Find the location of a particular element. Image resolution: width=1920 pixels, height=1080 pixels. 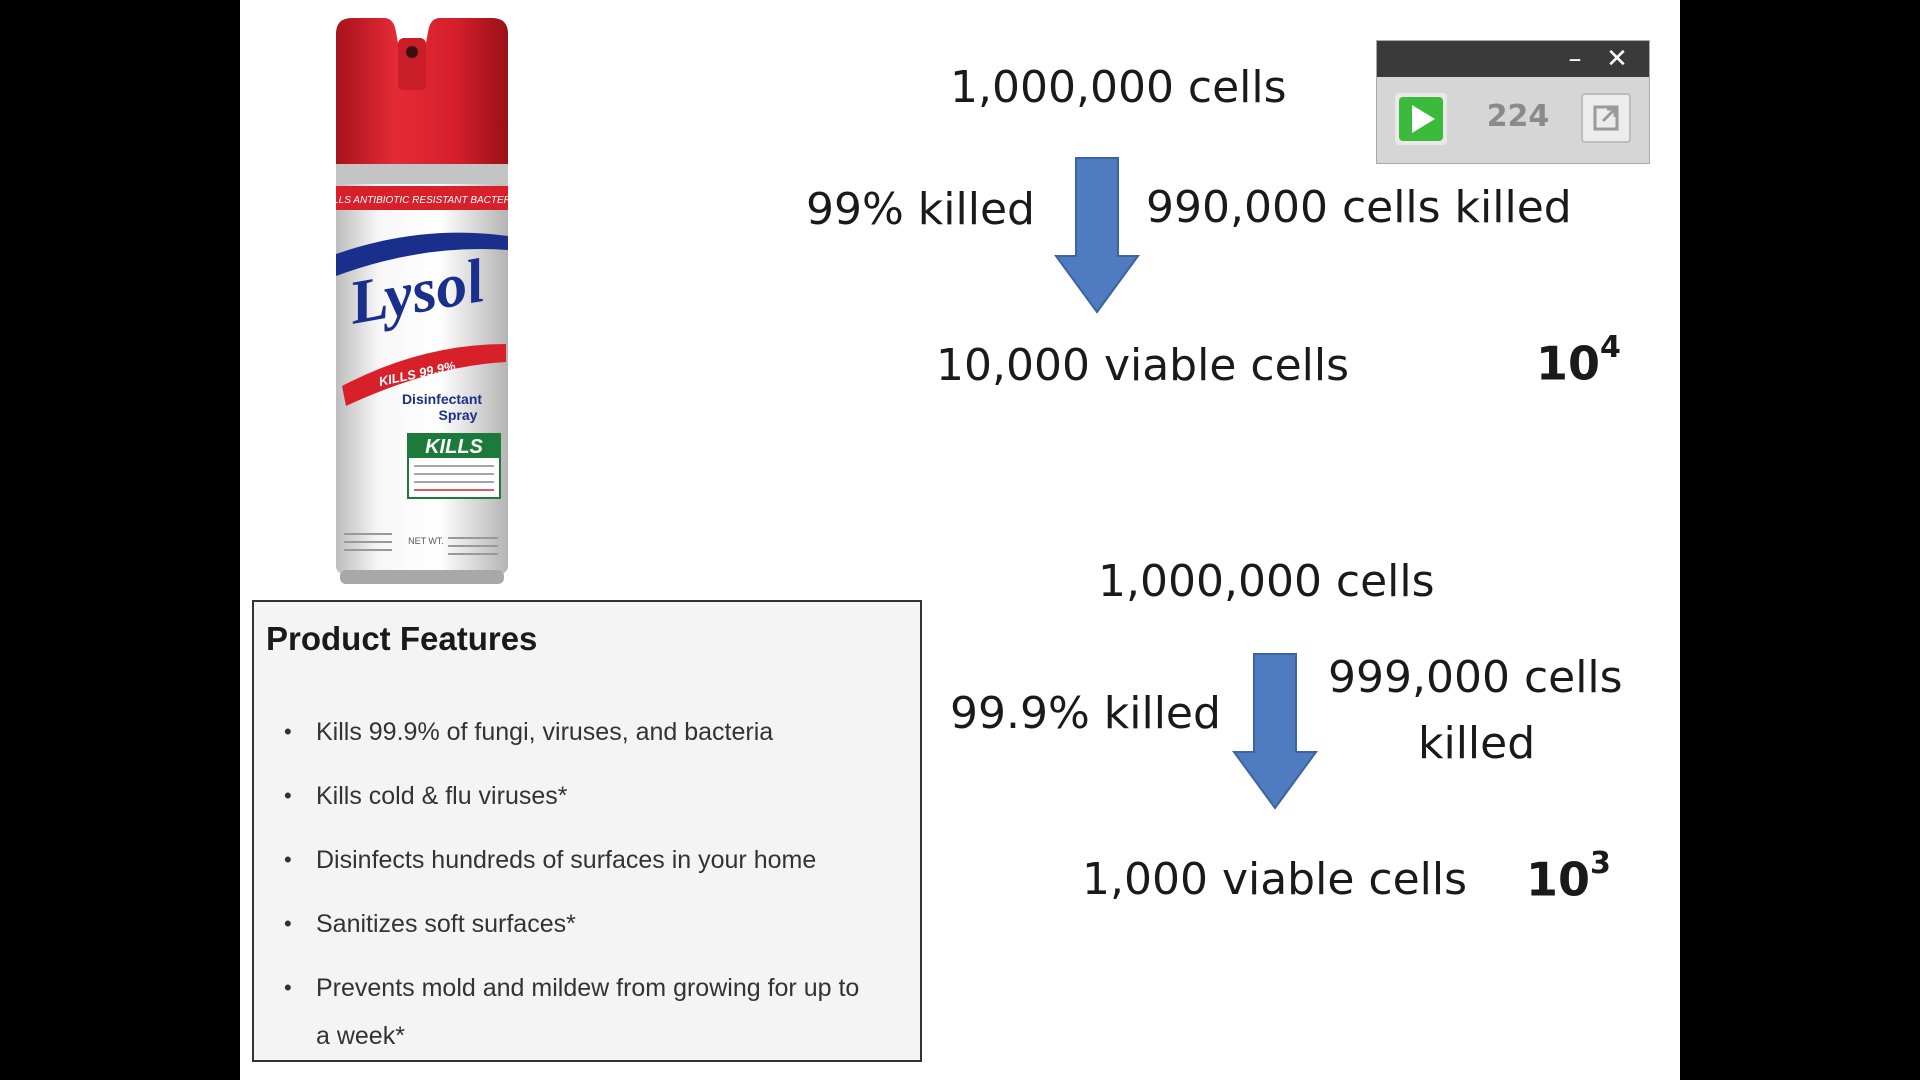

can-product-name-1: Disinfectant is located at coordinates (442, 399).